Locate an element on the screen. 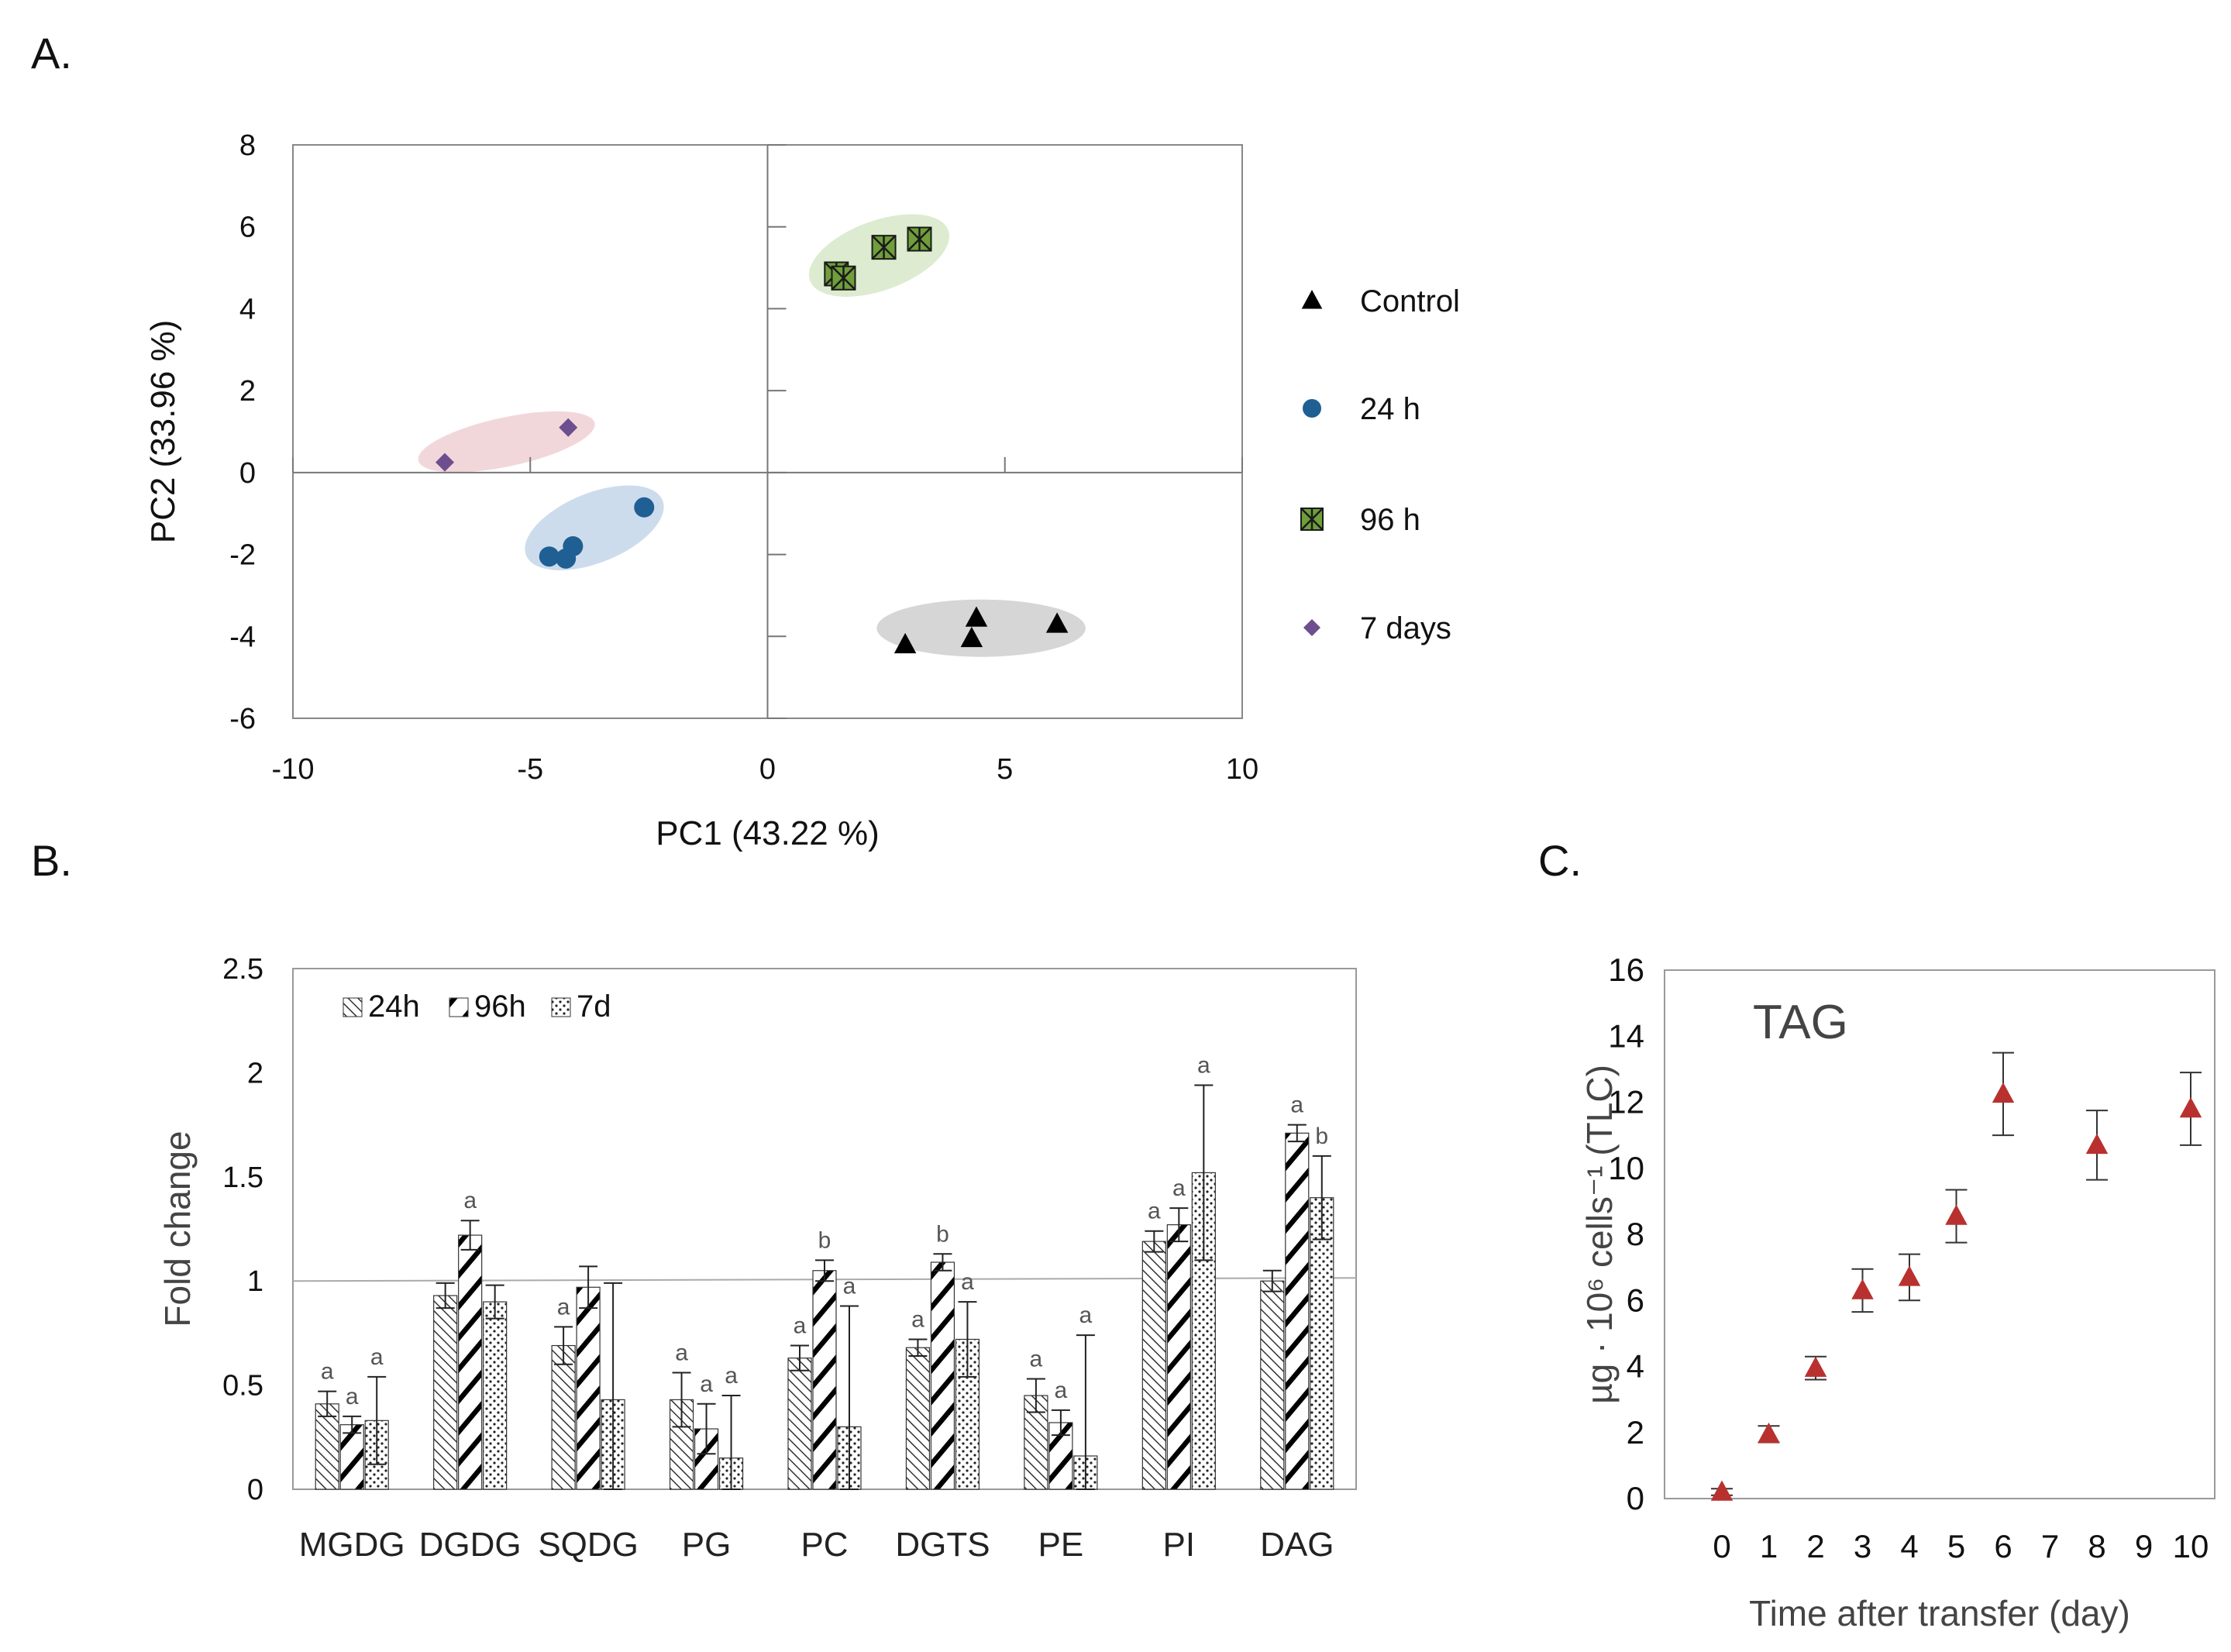 Image resolution: width=2231 pixels, height=1652 pixels. sig-letter-96h-DAG: a is located at coordinates (1296, 1105).